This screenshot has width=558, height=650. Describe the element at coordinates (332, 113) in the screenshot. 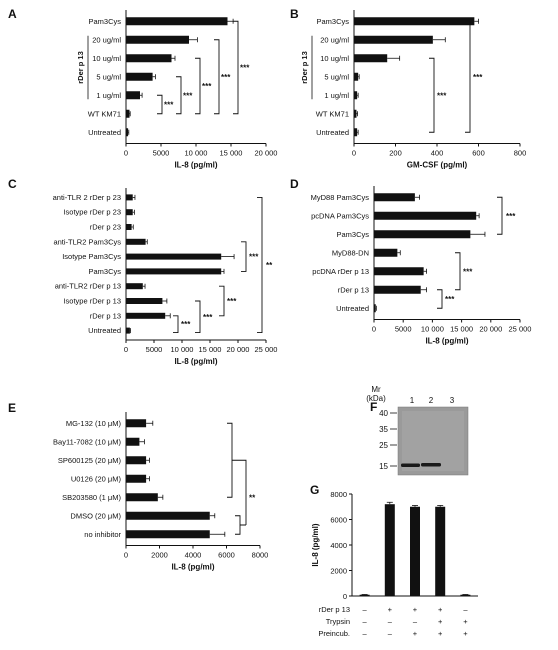

I see `category-label: WT KM71` at that location.